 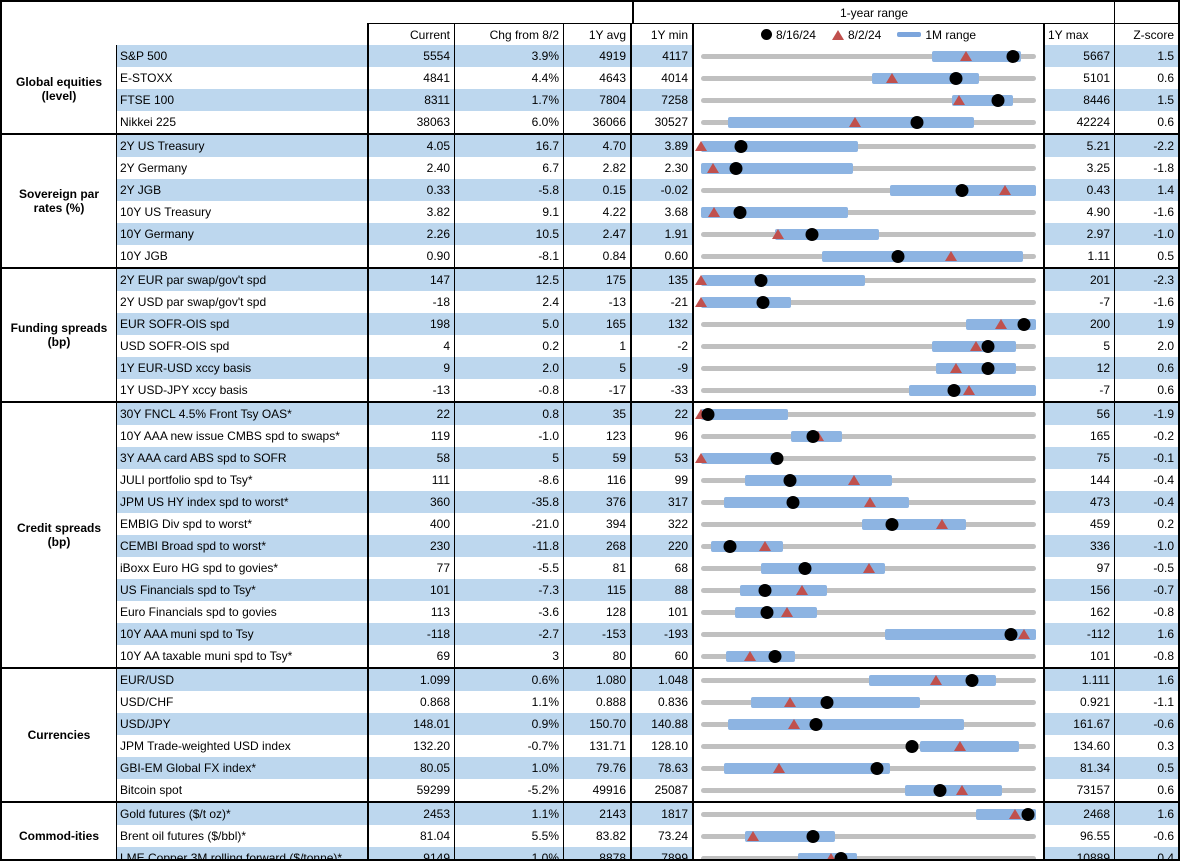 What do you see at coordinates (243, 634) in the screenshot?
I see `row-name: 10Y AAA muni spd to Tsy` at bounding box center [243, 634].